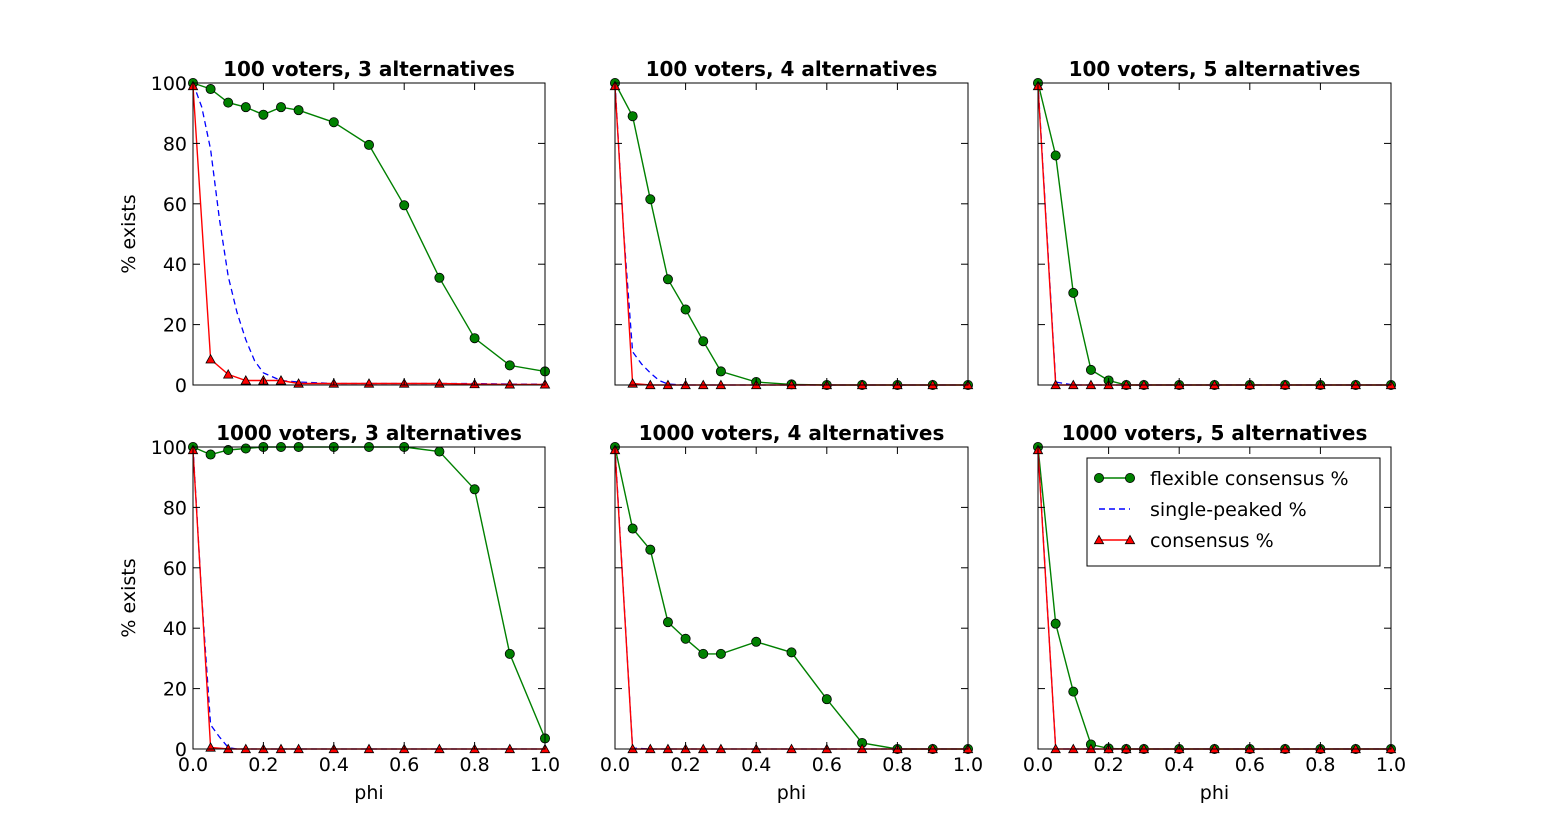 This screenshot has height=833, width=1545. What do you see at coordinates (175, 205) in the screenshot?
I see `y-tick-label: 60` at bounding box center [175, 205].